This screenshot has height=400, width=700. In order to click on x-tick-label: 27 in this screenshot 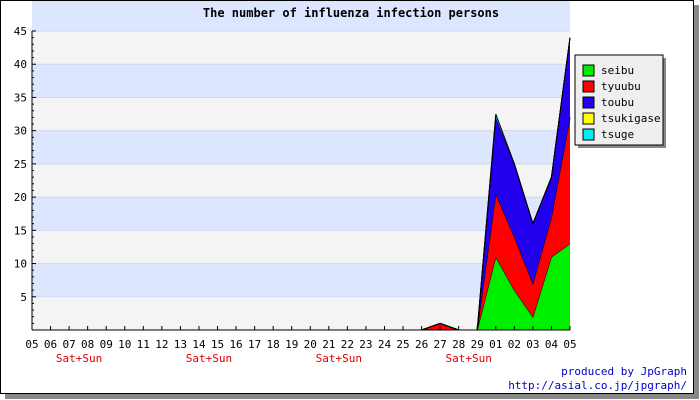, I will do `click(440, 344)`.